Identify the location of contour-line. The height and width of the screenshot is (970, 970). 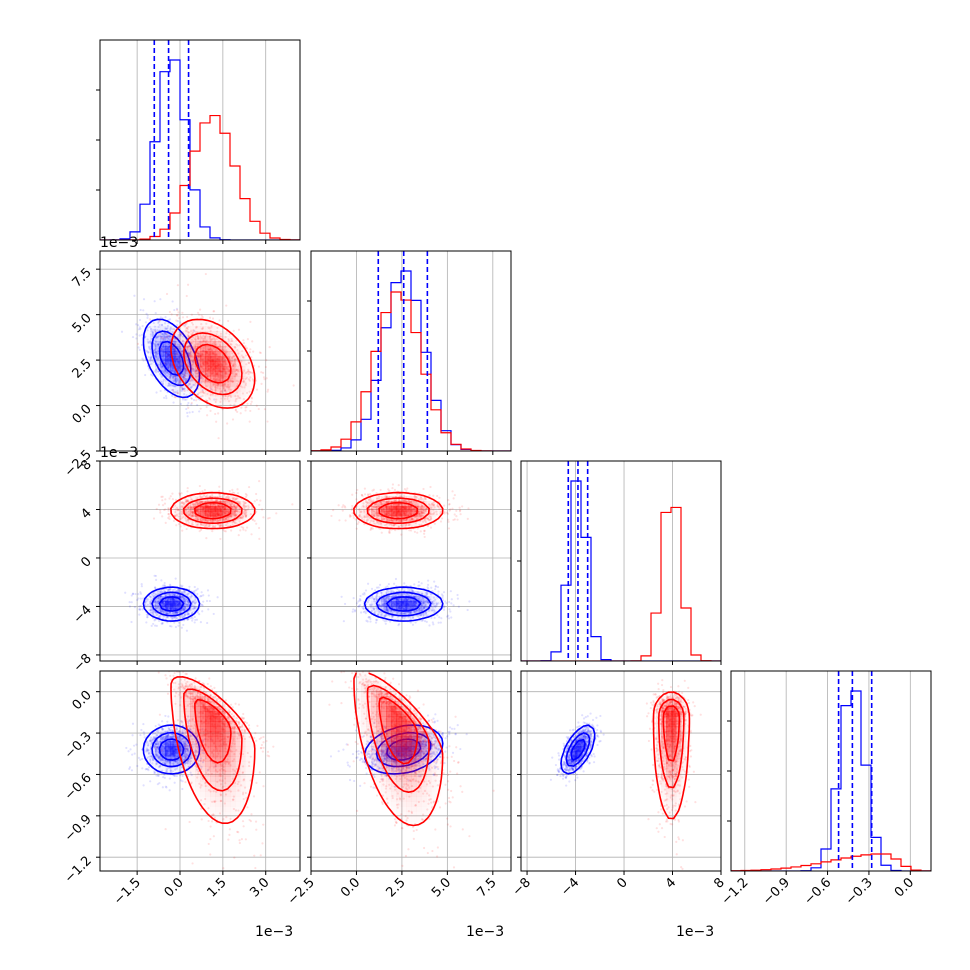
(213, 363).